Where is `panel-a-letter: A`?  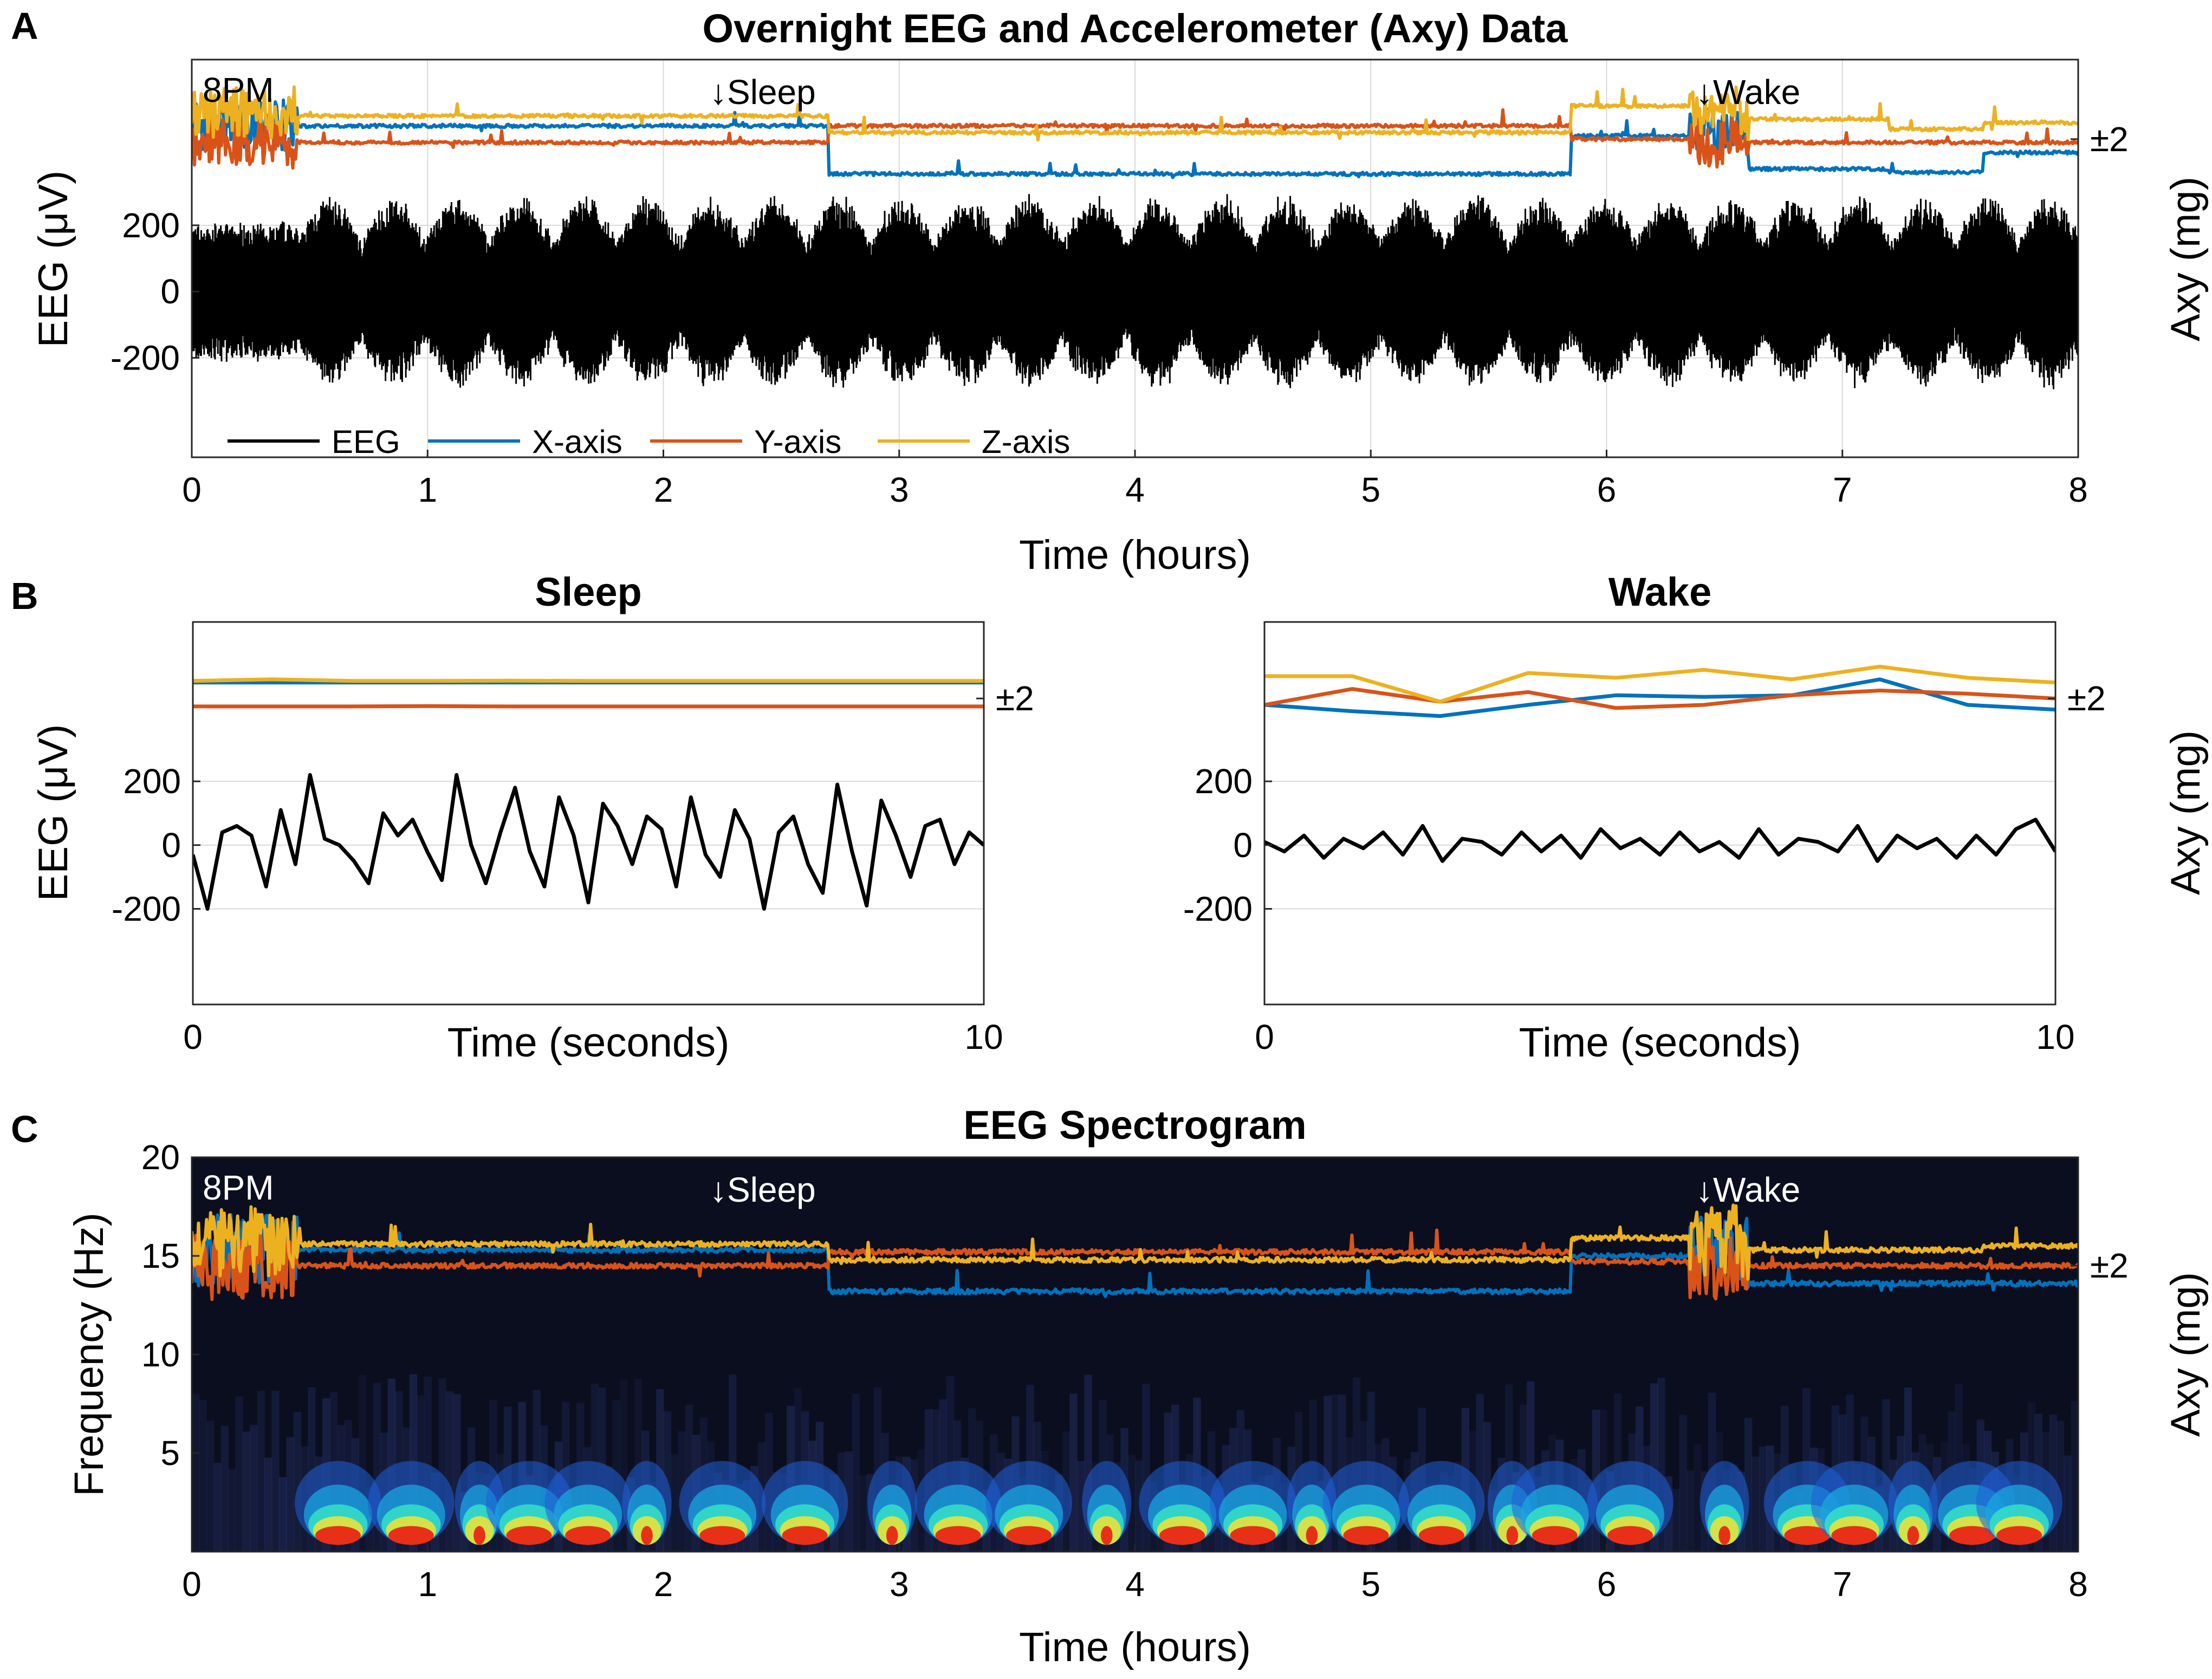
panel-a-letter: A is located at coordinates (24, 26).